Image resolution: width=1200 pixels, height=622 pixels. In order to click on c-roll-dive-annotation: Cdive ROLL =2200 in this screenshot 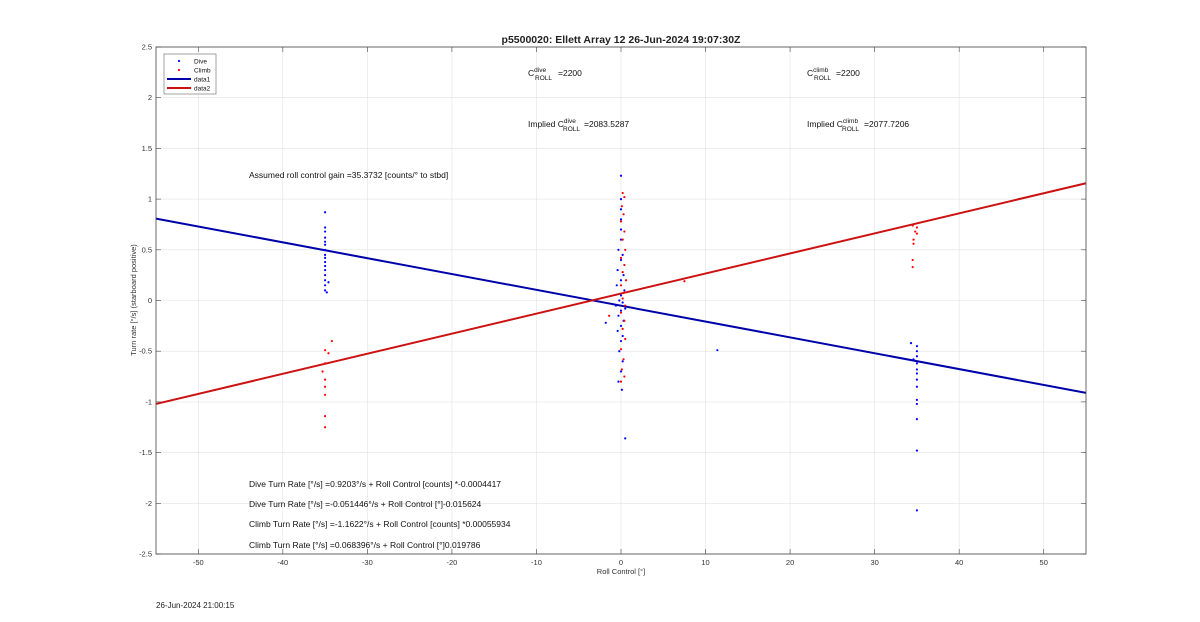, I will do `click(555, 74)`.